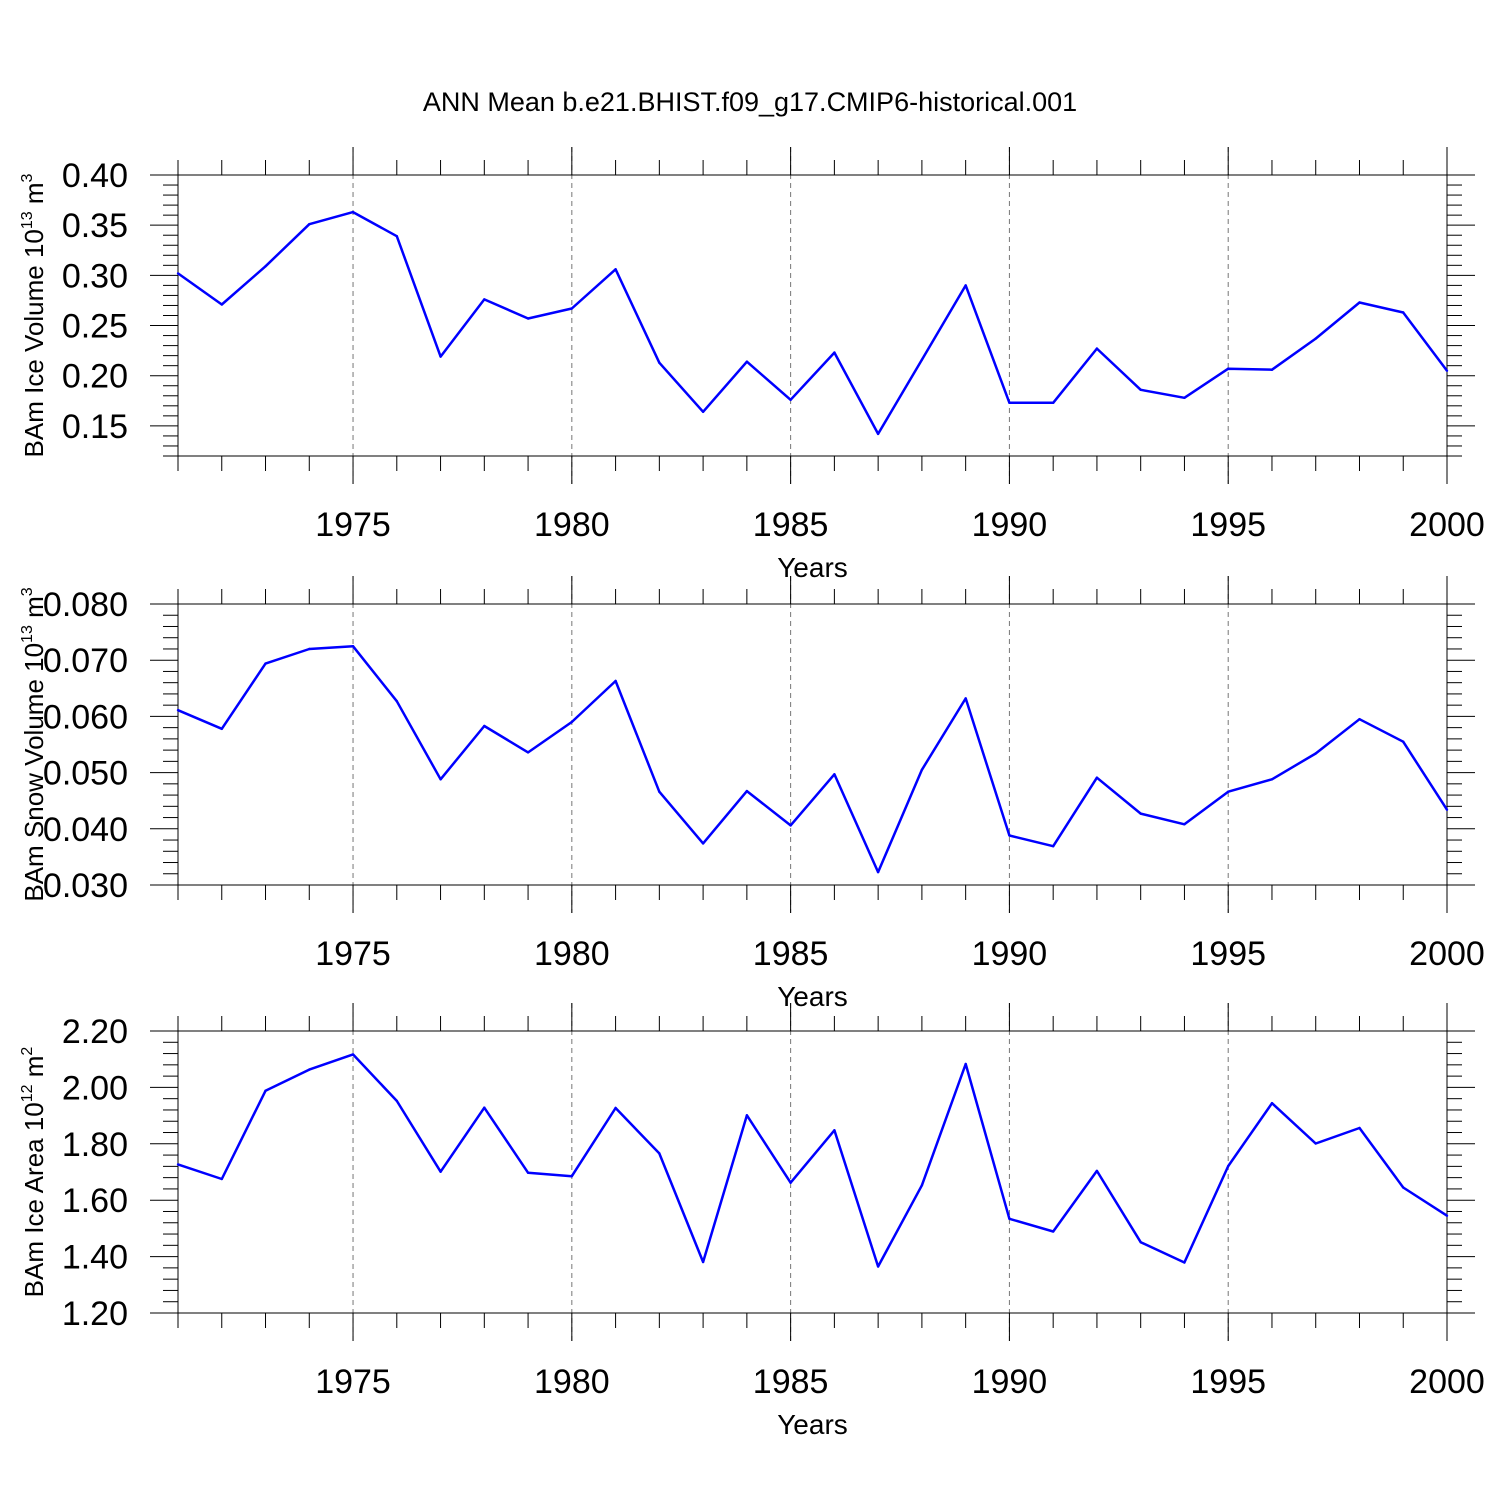  I want to click on x-tick-label: 1995, so click(1228, 954).